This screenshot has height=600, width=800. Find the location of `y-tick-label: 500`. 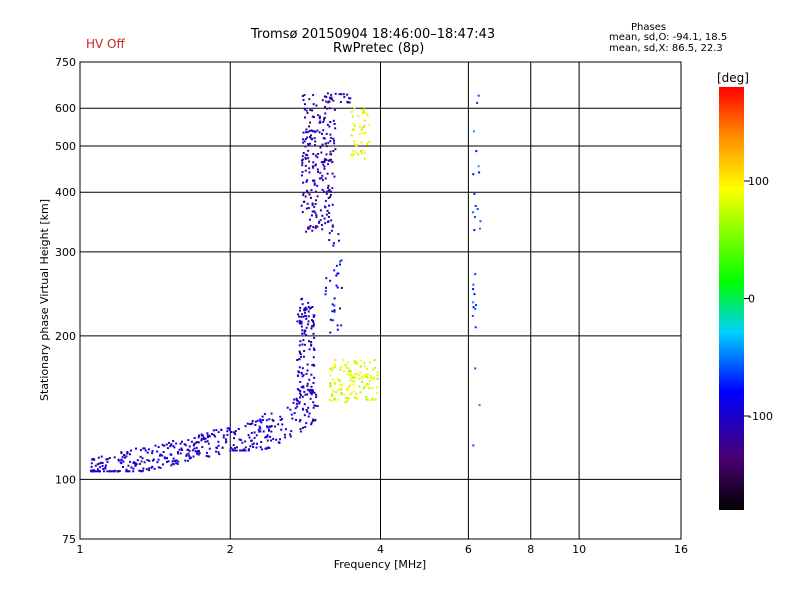

y-tick-label: 500 is located at coordinates (65, 146).